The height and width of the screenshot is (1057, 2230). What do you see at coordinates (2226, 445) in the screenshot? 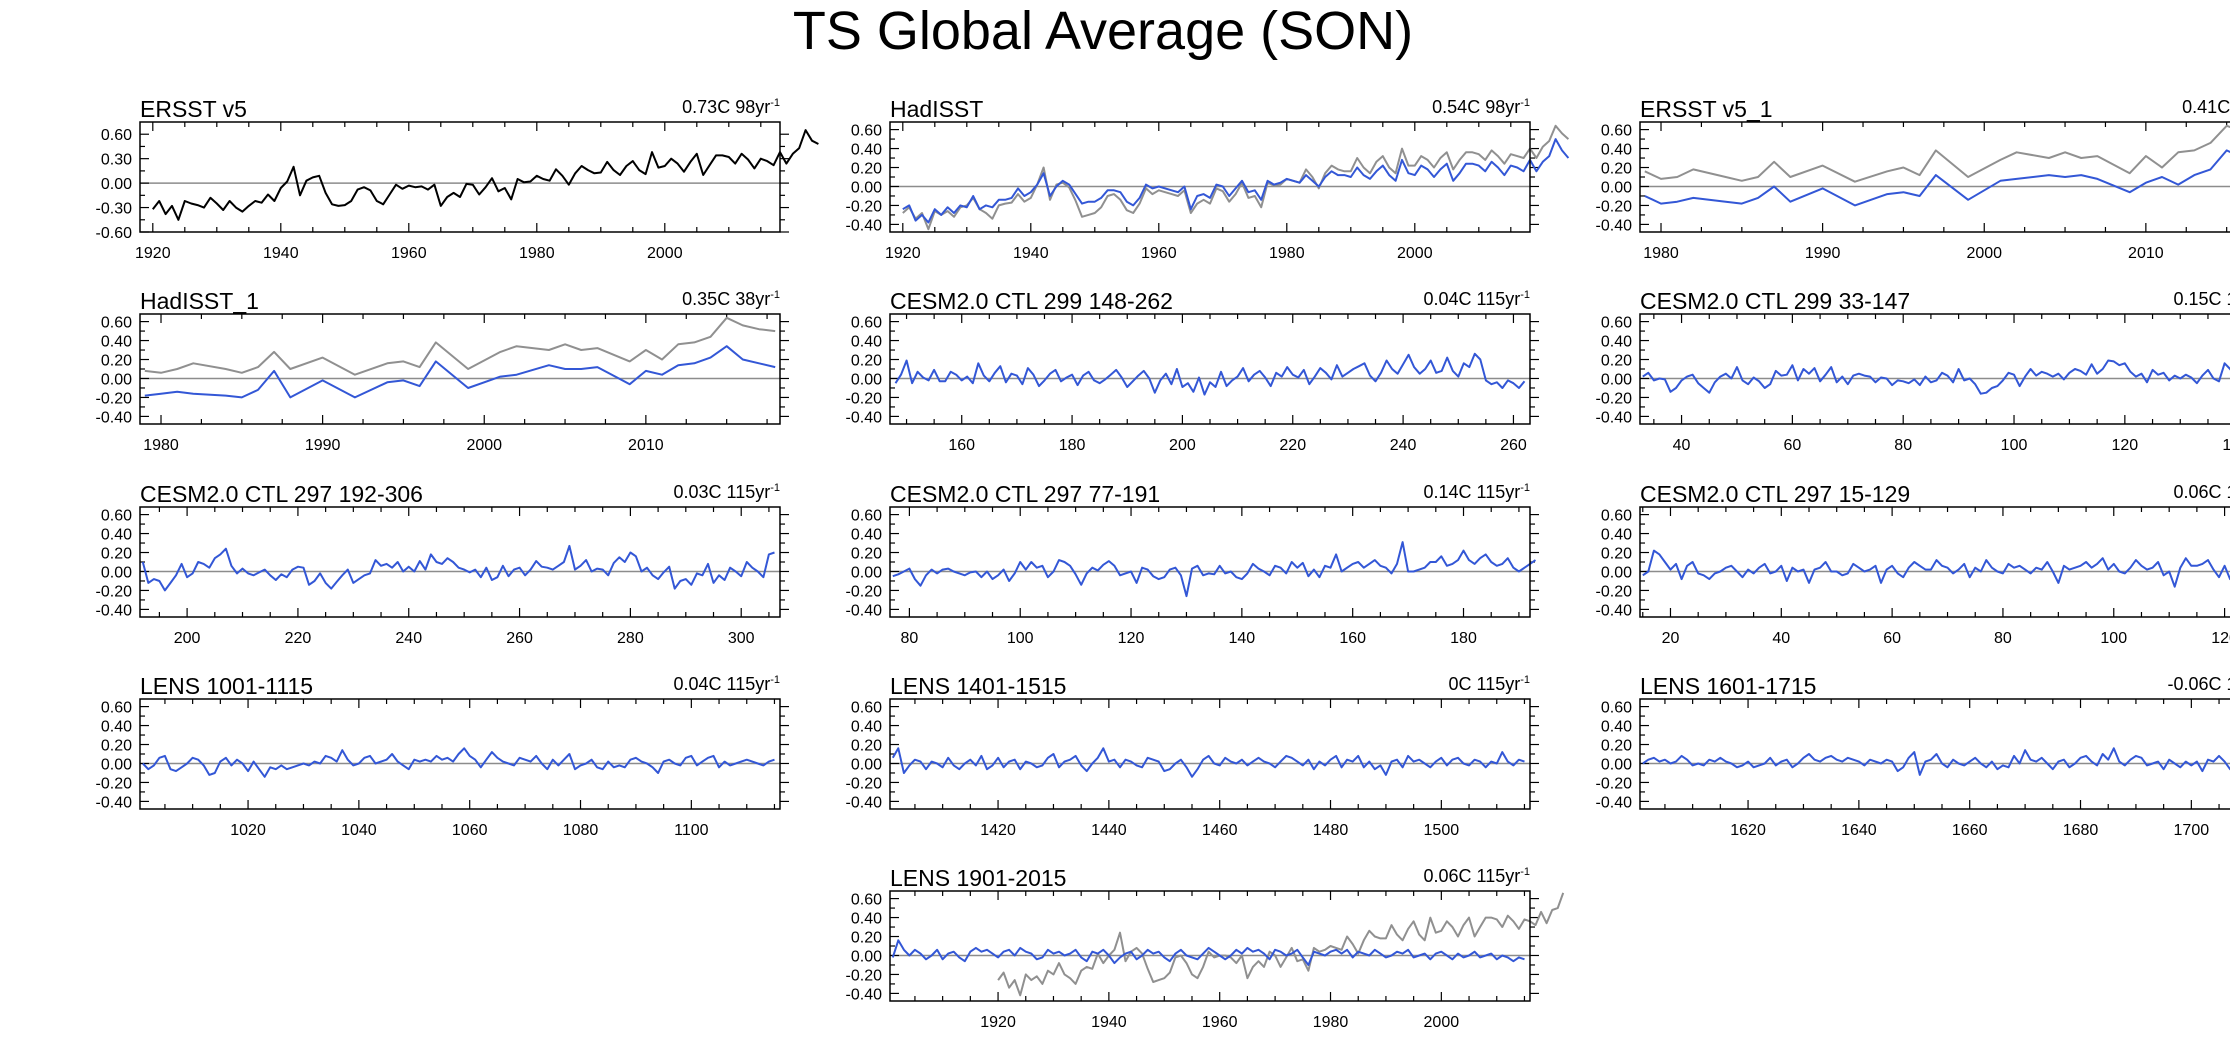
I see `x-tick-label: 140` at bounding box center [2226, 445].